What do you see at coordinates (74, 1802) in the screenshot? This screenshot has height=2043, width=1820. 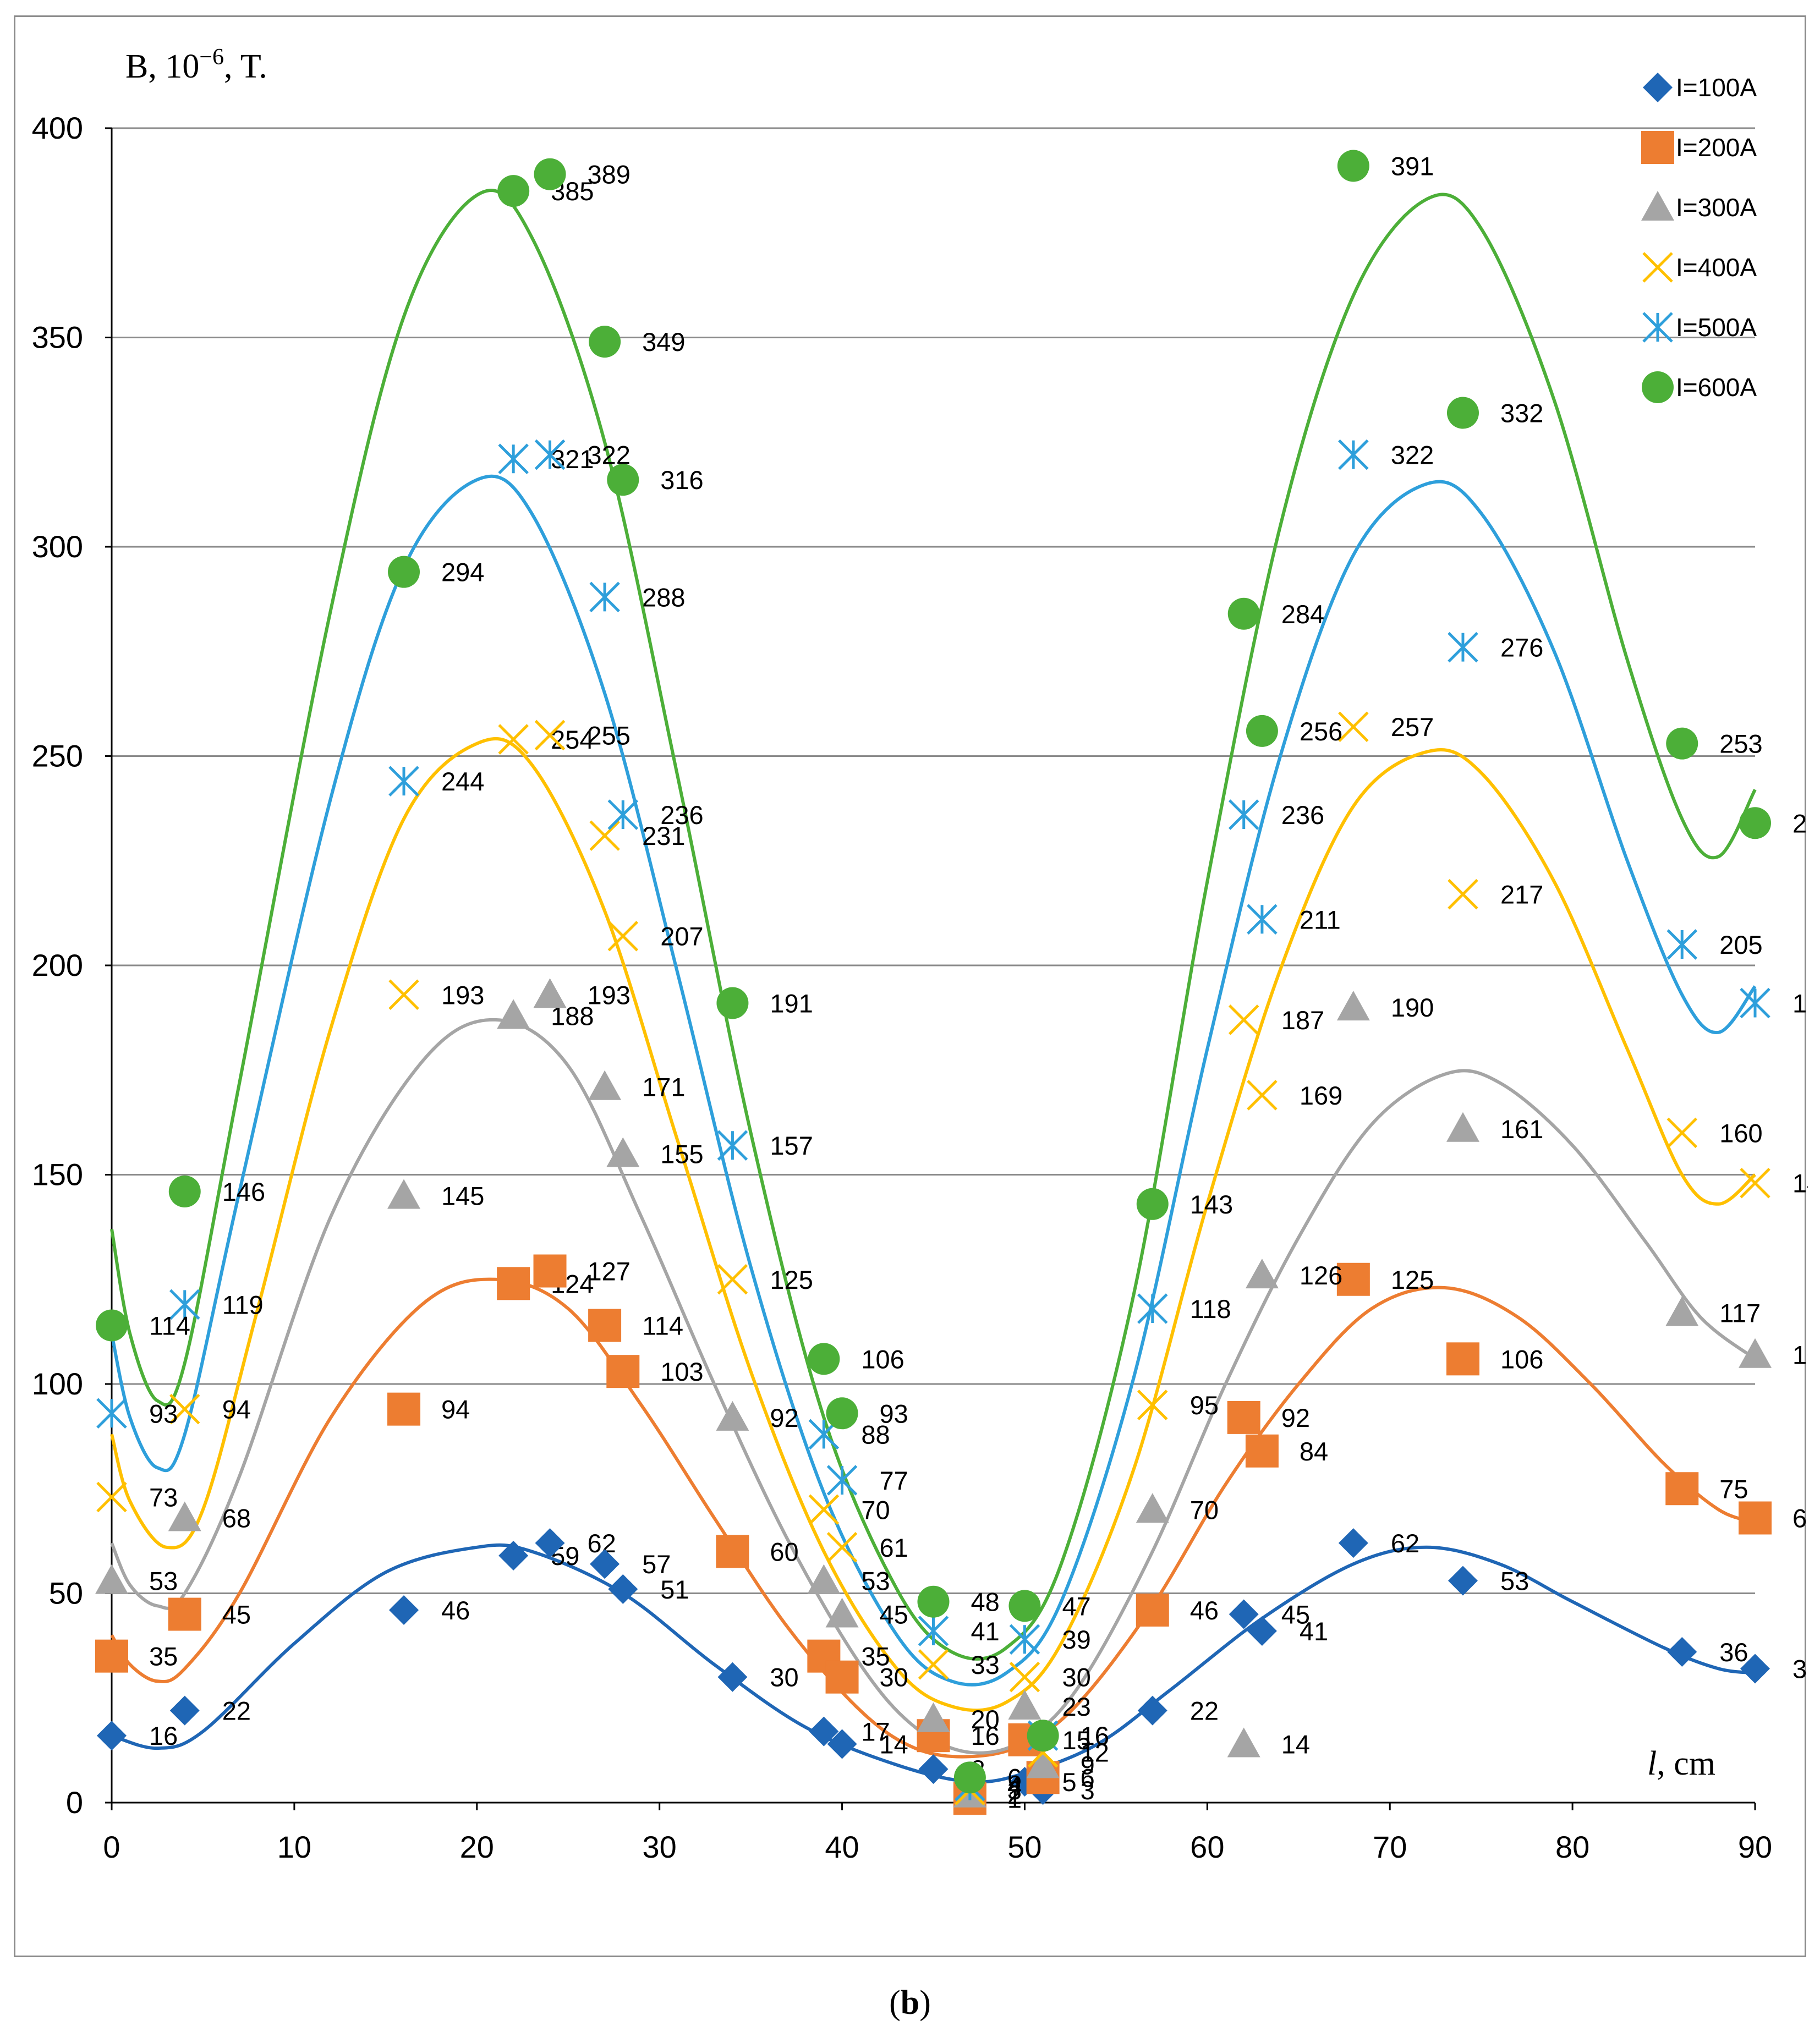 I see `y-tick-label: 0` at bounding box center [74, 1802].